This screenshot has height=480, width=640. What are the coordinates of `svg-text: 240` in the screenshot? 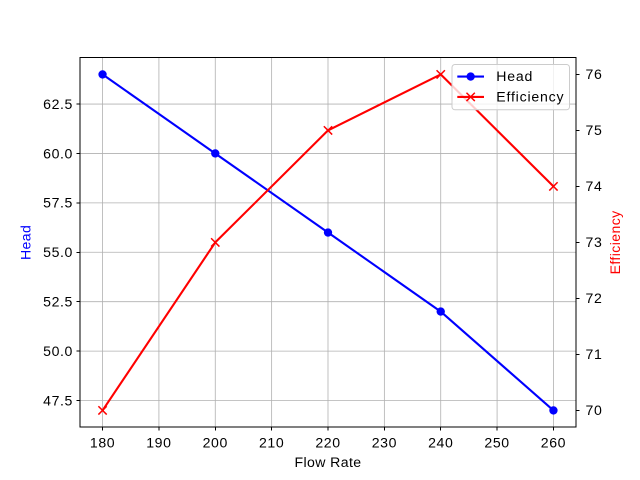 It's located at (440, 442).